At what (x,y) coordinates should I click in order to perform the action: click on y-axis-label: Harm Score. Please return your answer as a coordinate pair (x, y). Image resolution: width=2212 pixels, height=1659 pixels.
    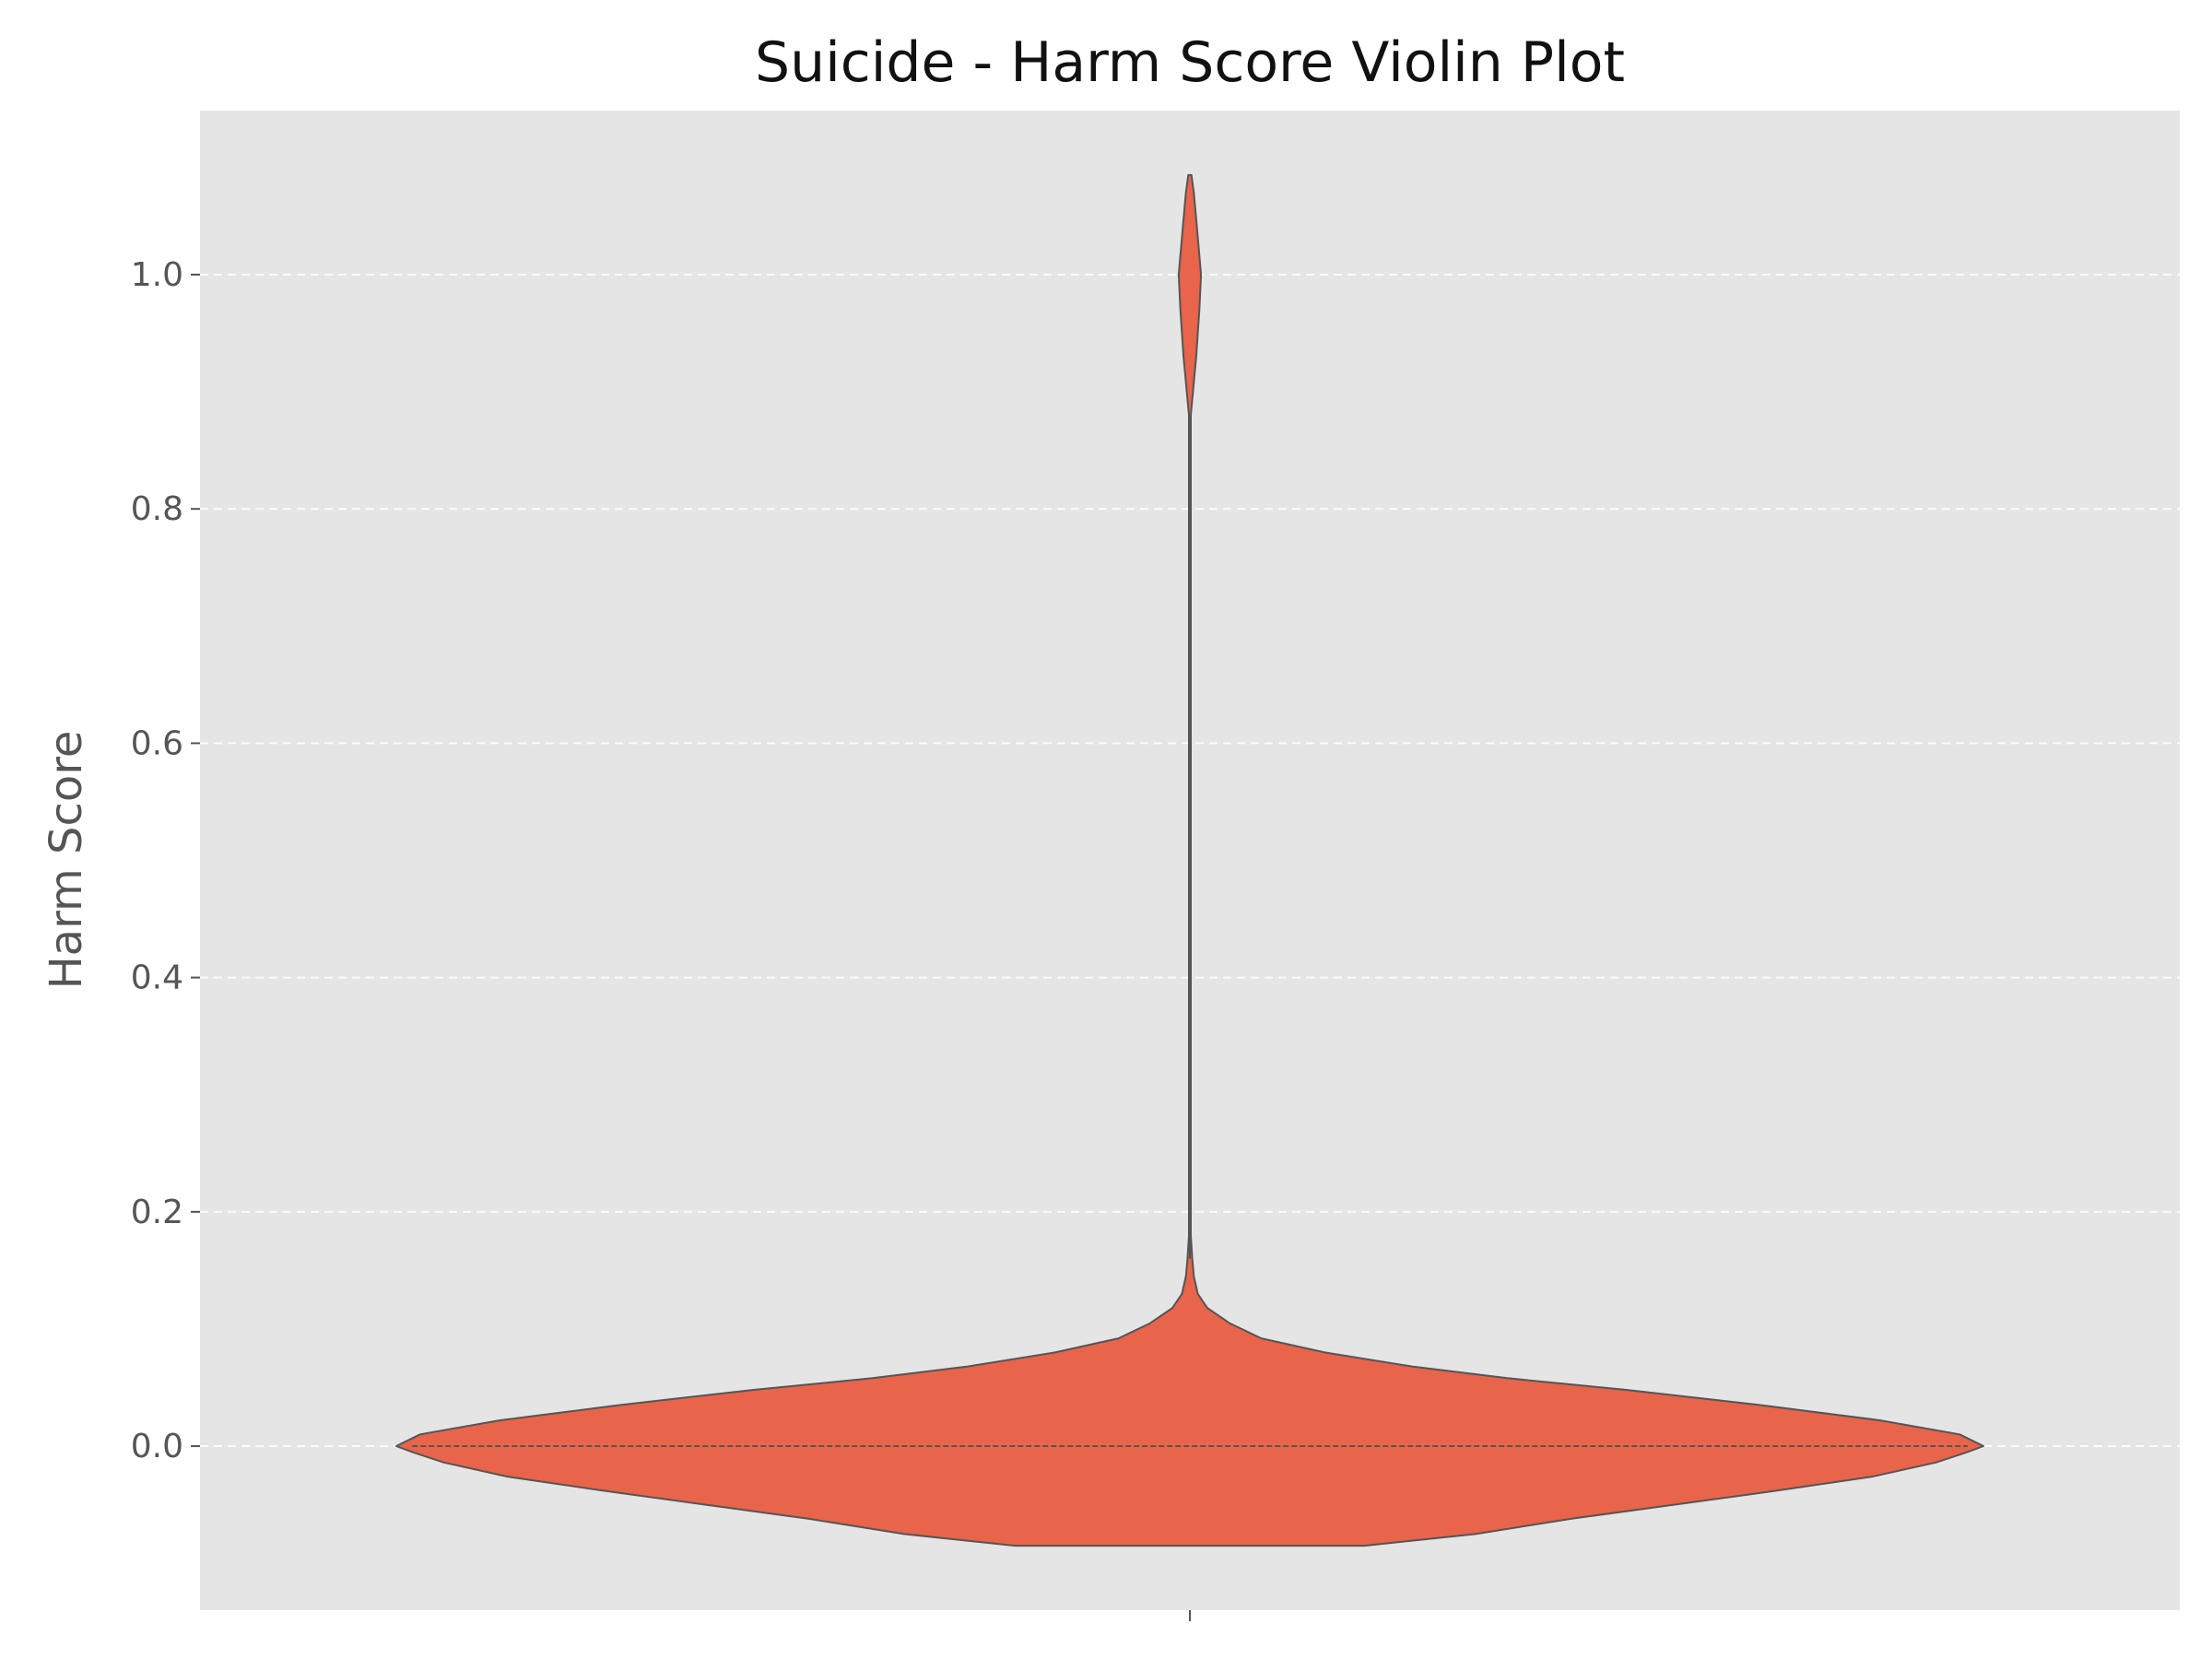
    Looking at the image, I should click on (66, 860).